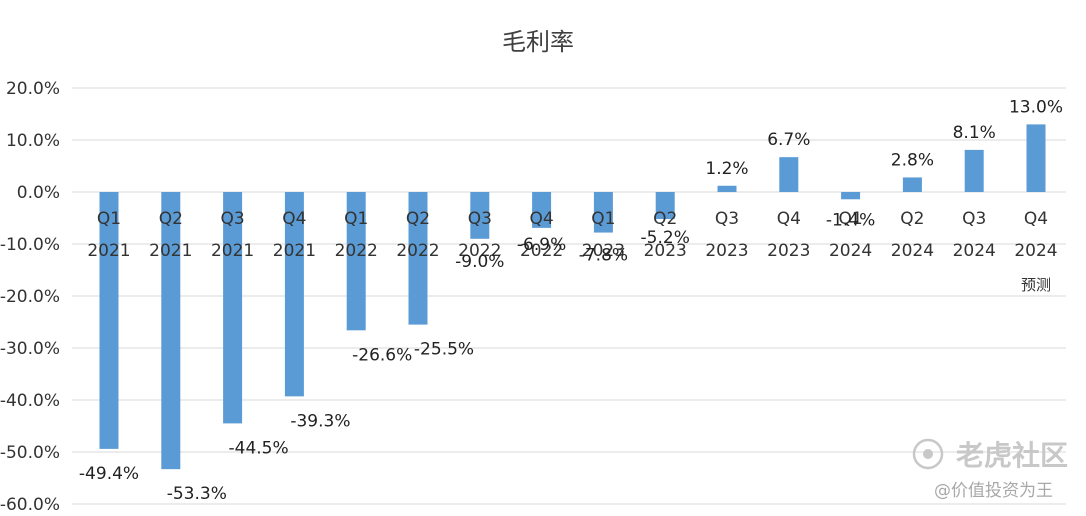 This screenshot has height=516, width=1086. What do you see at coordinates (30, 453) in the screenshot?
I see `y-tick-label: -50.0%` at bounding box center [30, 453].